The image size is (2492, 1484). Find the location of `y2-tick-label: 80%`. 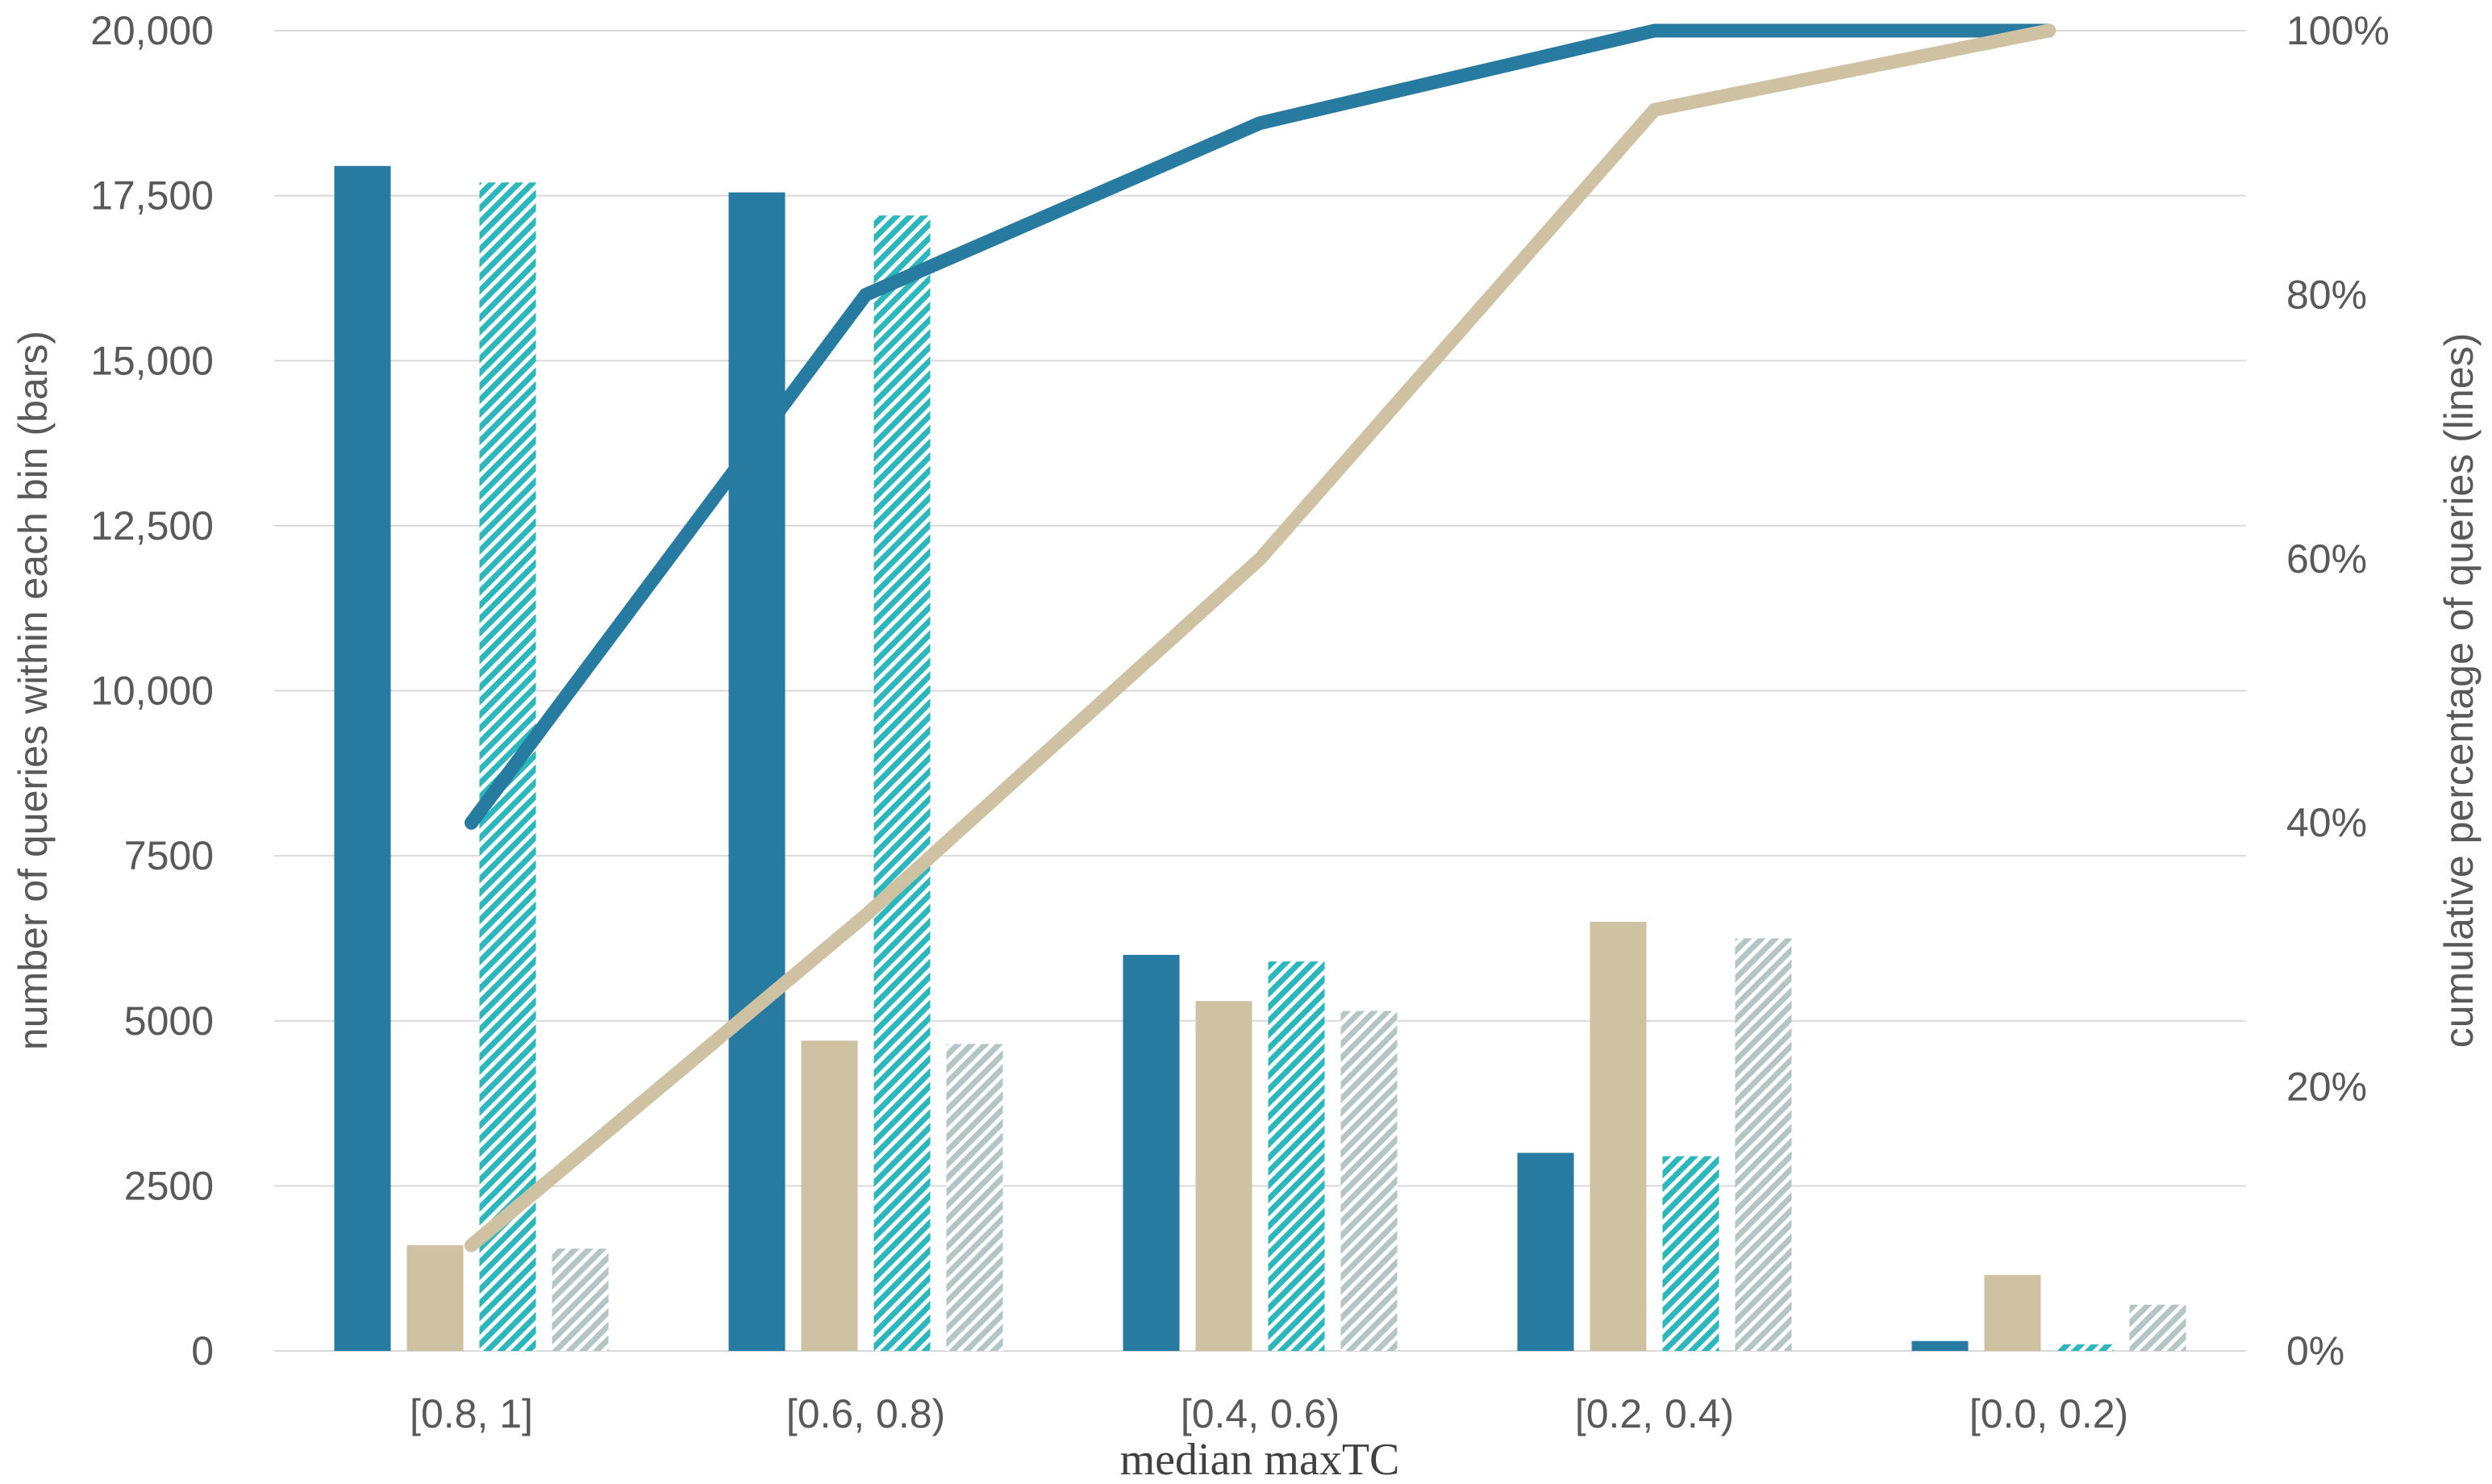

y2-tick-label: 80% is located at coordinates (2326, 295).